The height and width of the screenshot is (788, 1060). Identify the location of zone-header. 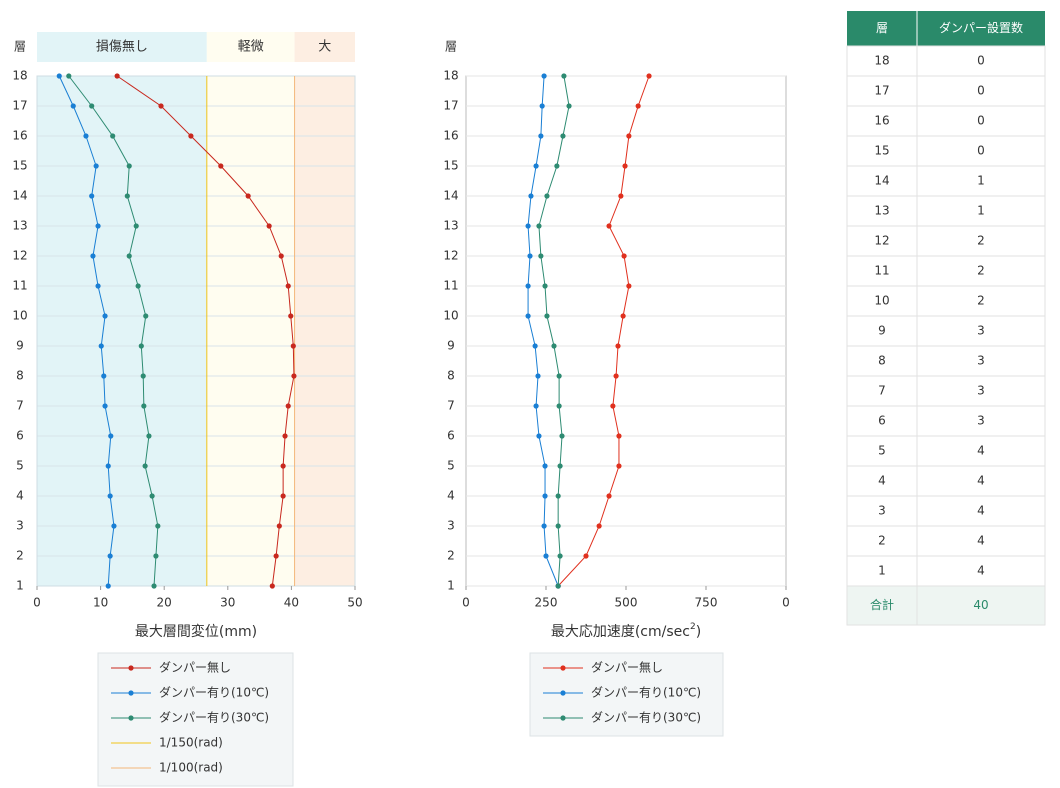
(324, 47).